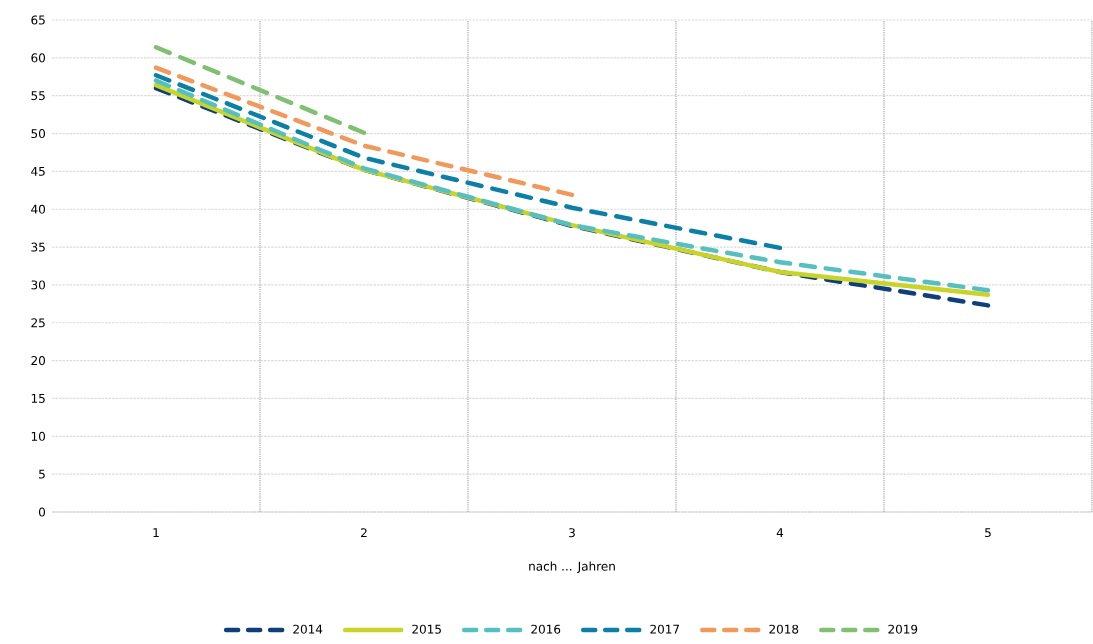 This screenshot has height=644, width=1093. What do you see at coordinates (38, 209) in the screenshot?
I see `y-tick-label: 40` at bounding box center [38, 209].